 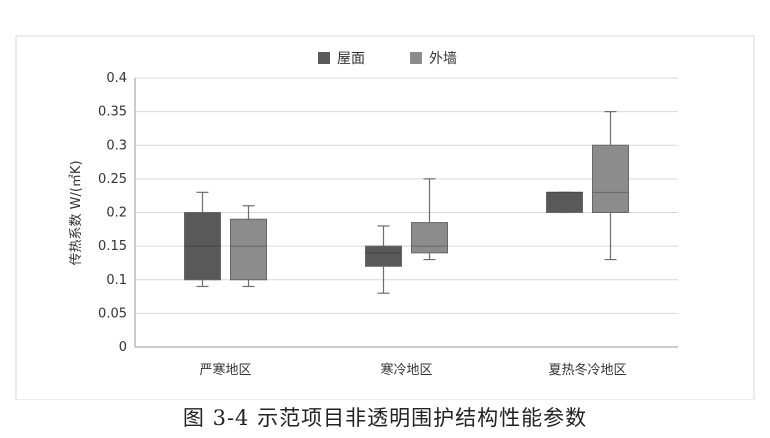 What do you see at coordinates (112, 313) in the screenshot?
I see `y-tick-label: 0.05` at bounding box center [112, 313].